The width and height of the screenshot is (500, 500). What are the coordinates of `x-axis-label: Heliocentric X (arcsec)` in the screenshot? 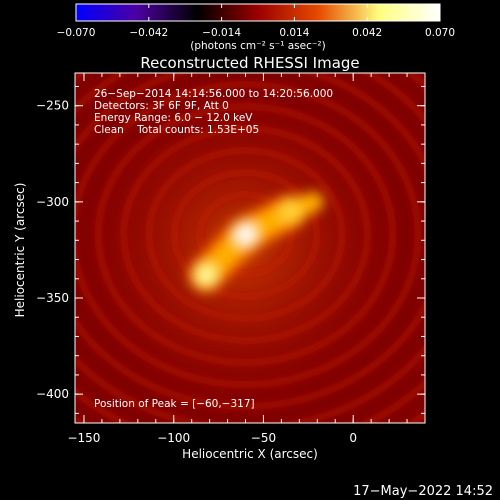 It's located at (250, 454).